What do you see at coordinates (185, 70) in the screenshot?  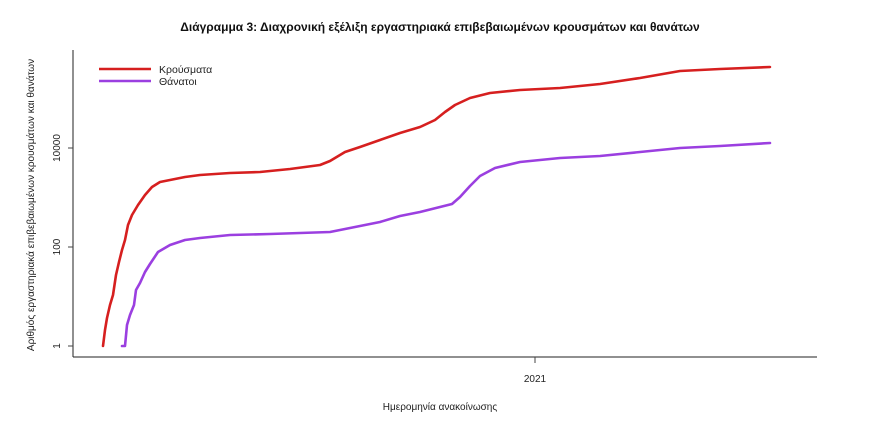 I see `legend-label-cases: Κρούσματα` at bounding box center [185, 70].